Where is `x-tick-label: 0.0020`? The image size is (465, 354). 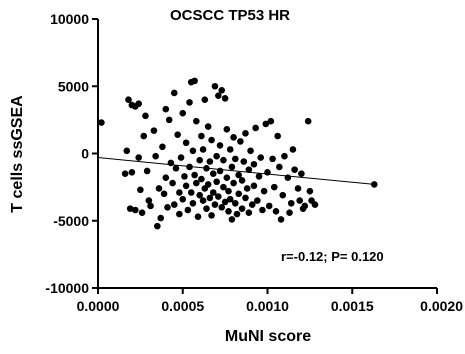
x-tick-label: 0.0020 is located at coordinates (441, 306).